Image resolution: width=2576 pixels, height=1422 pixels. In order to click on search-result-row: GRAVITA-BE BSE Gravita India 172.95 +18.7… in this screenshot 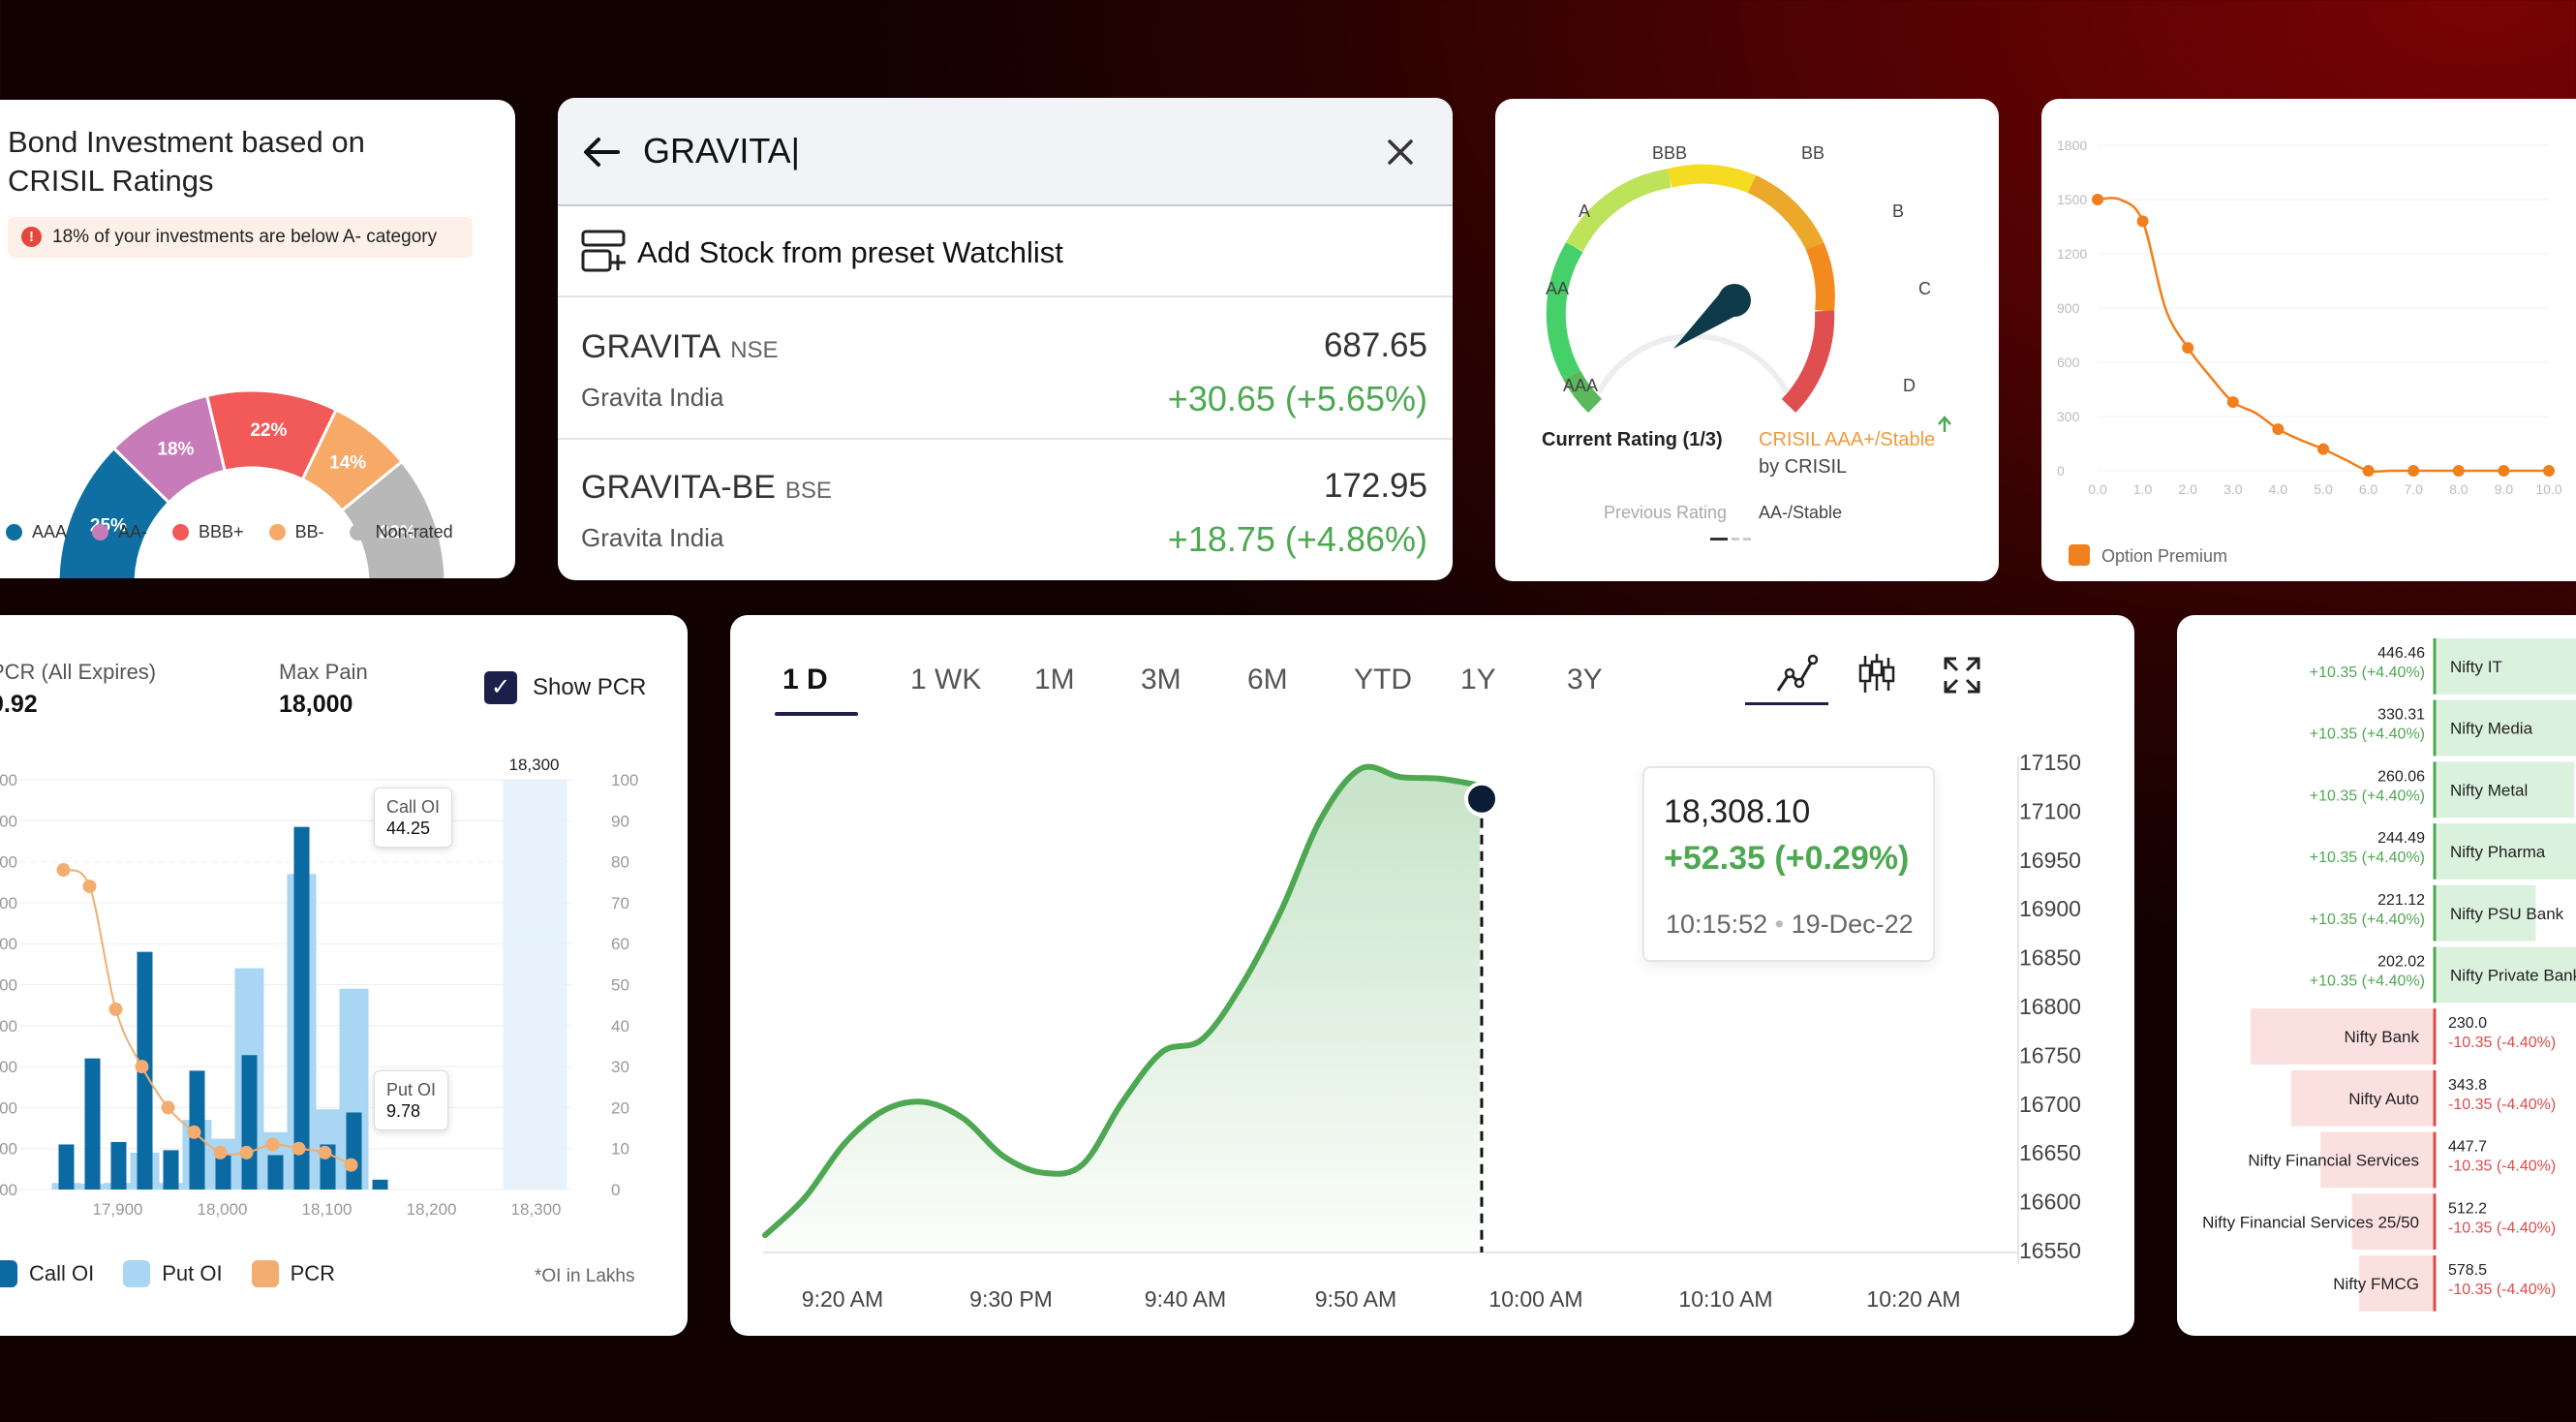, I will do `click(1005, 510)`.